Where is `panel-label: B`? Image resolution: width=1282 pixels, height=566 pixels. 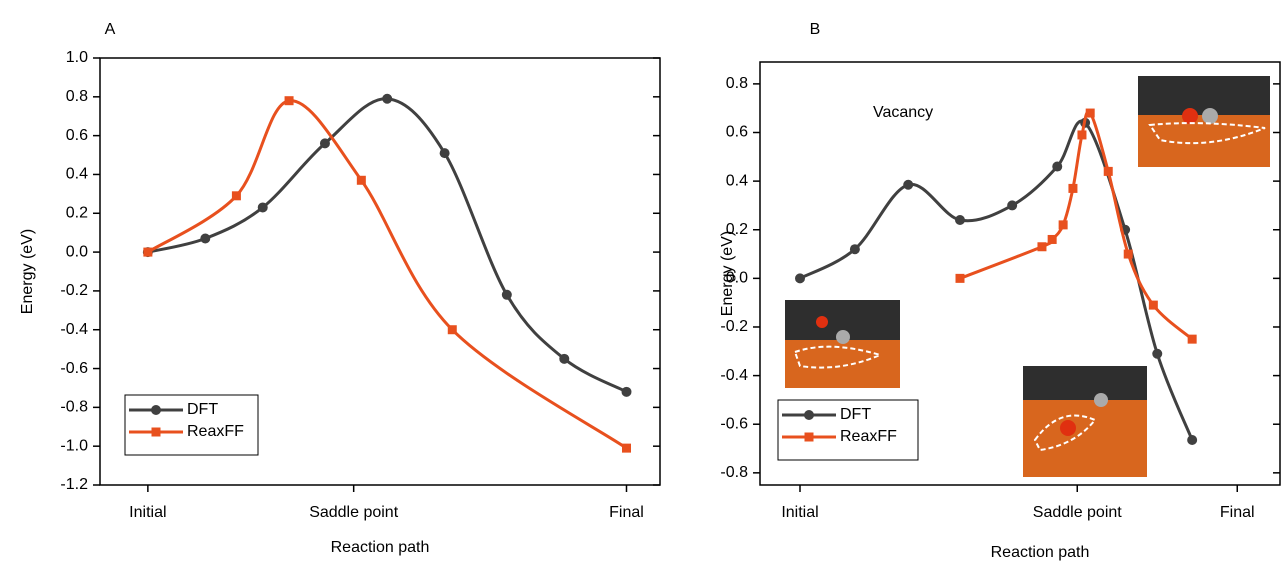
panel-label: B is located at coordinates (815, 29).